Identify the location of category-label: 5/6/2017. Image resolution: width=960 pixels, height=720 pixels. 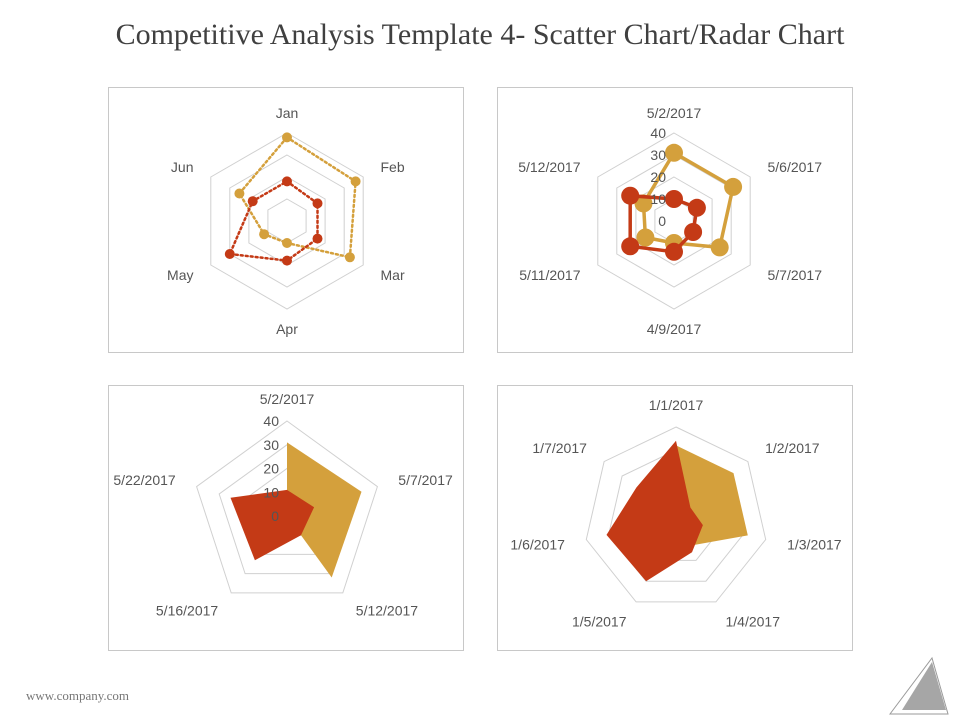
(795, 167).